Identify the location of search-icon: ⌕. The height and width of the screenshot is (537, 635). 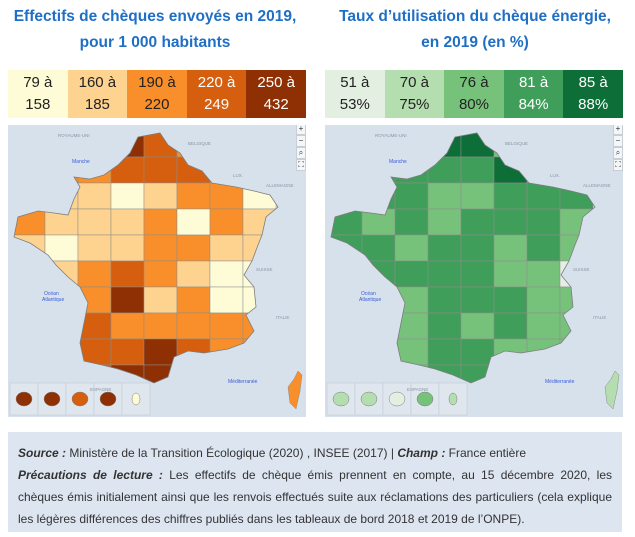
(618, 153).